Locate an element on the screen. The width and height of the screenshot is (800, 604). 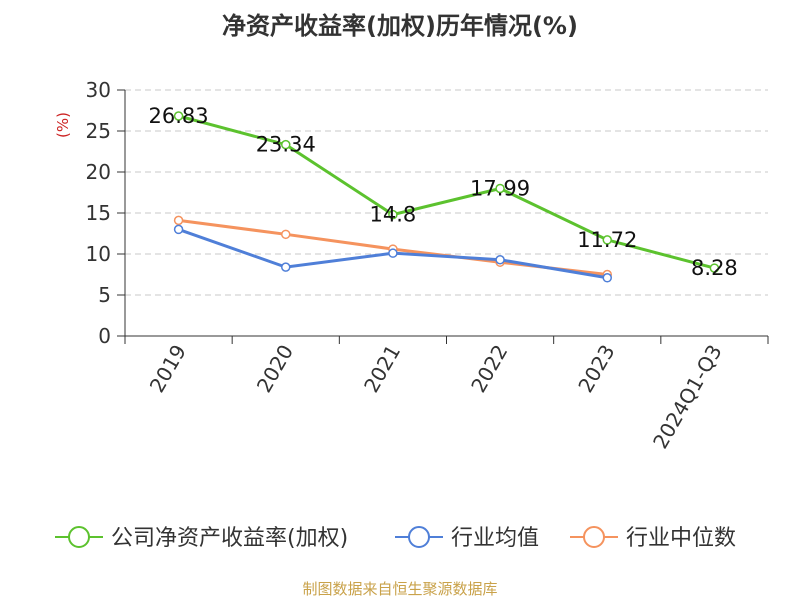
y-tick-label: 10 is located at coordinates (98, 254).